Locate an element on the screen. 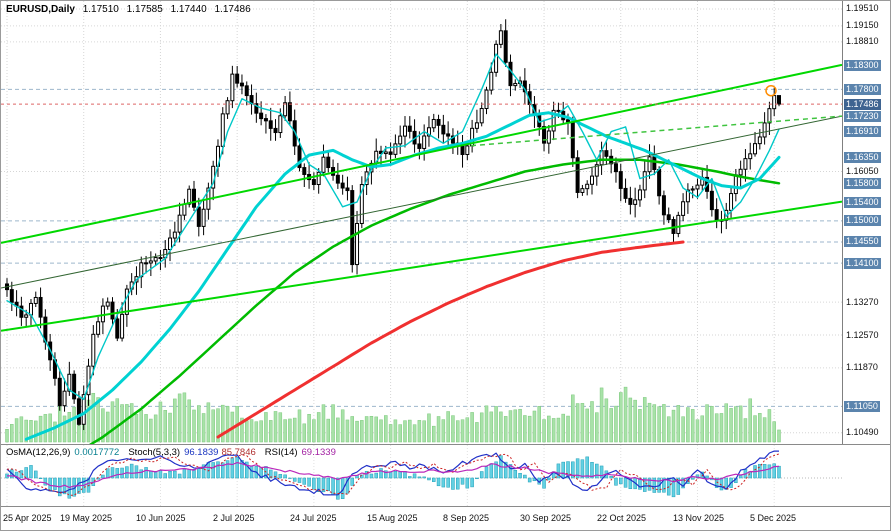  price-axis-label: 1.15800 is located at coordinates (862, 183).